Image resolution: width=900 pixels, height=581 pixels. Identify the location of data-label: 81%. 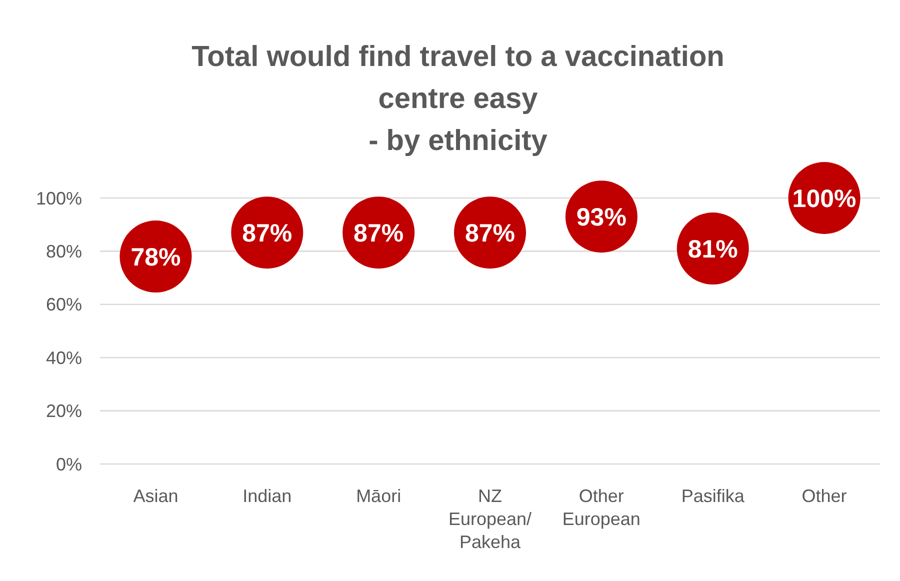
(713, 249).